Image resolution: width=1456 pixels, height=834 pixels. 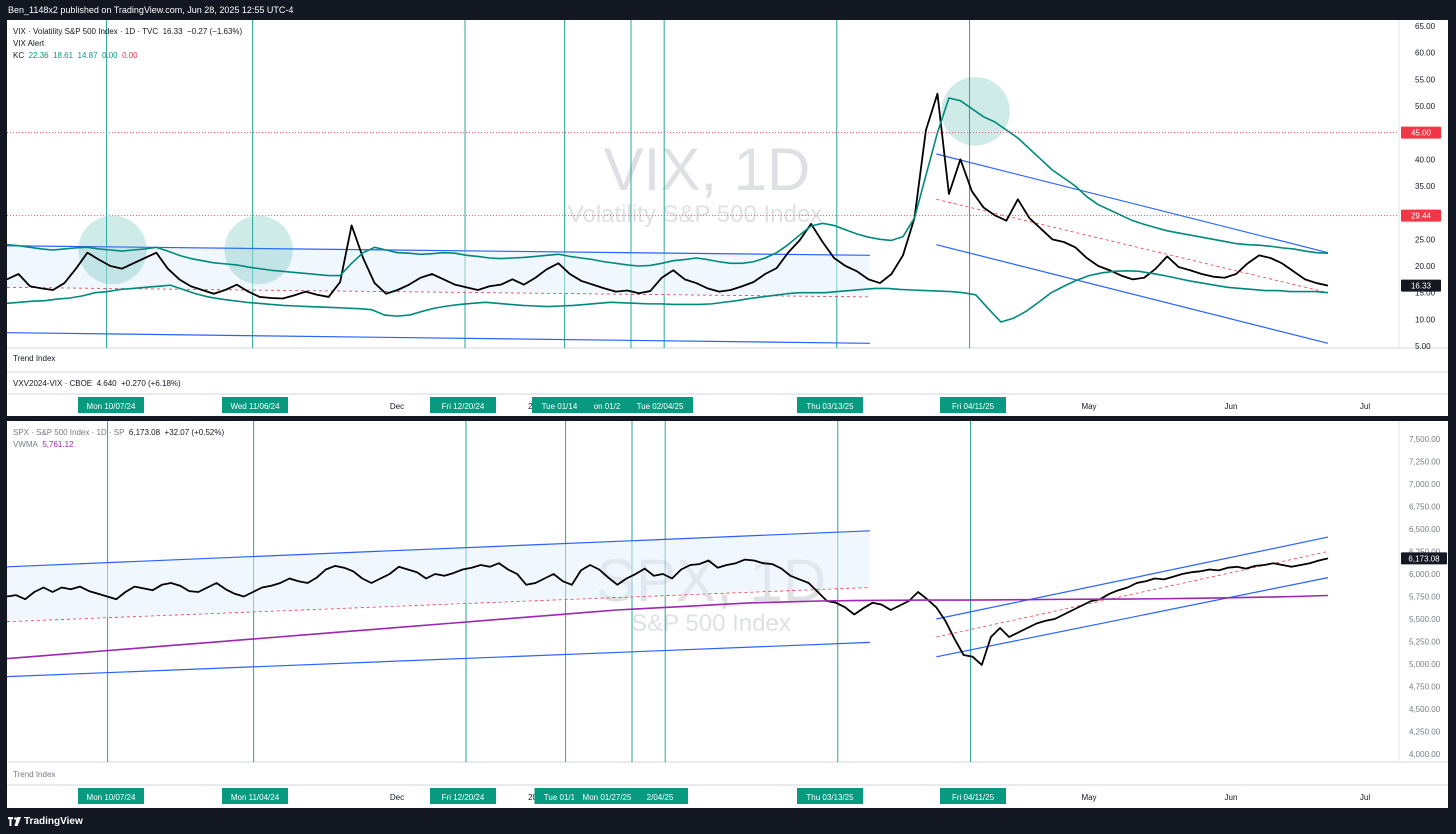 What do you see at coordinates (215, 31) in the screenshot?
I see `vix-change: −0.27 (−1.63%)` at bounding box center [215, 31].